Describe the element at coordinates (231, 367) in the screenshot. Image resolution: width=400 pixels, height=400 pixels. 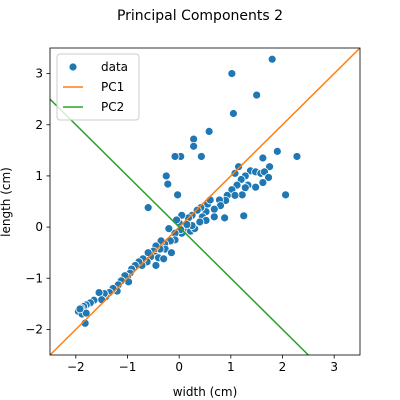
I see `x-tick-label: 1` at that location.